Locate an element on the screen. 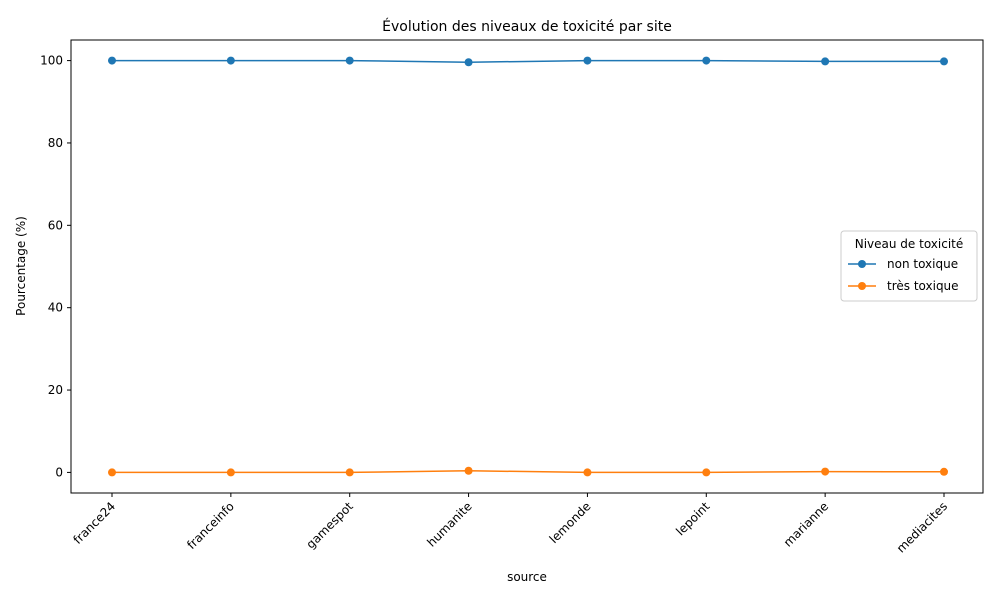 Image resolution: width=1000 pixels, height=600 pixels. y-axis: 0 20 40 60 80 100 is located at coordinates (55, 266).